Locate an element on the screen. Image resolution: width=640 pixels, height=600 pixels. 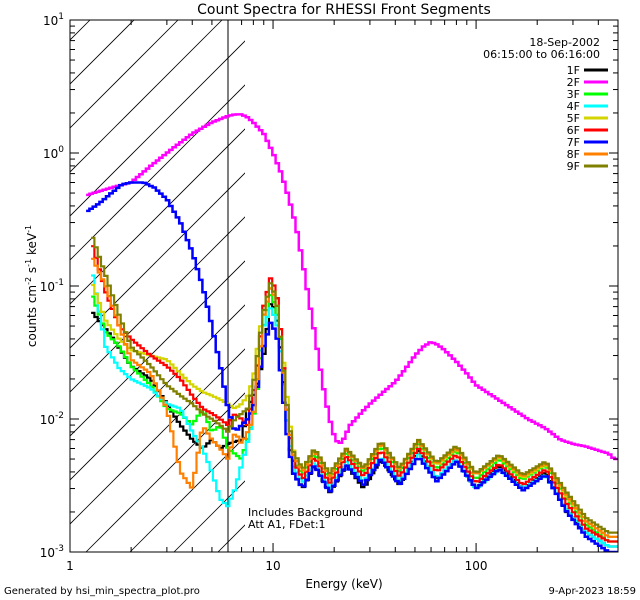
legend-label-4F: 4F is located at coordinates (573, 106).